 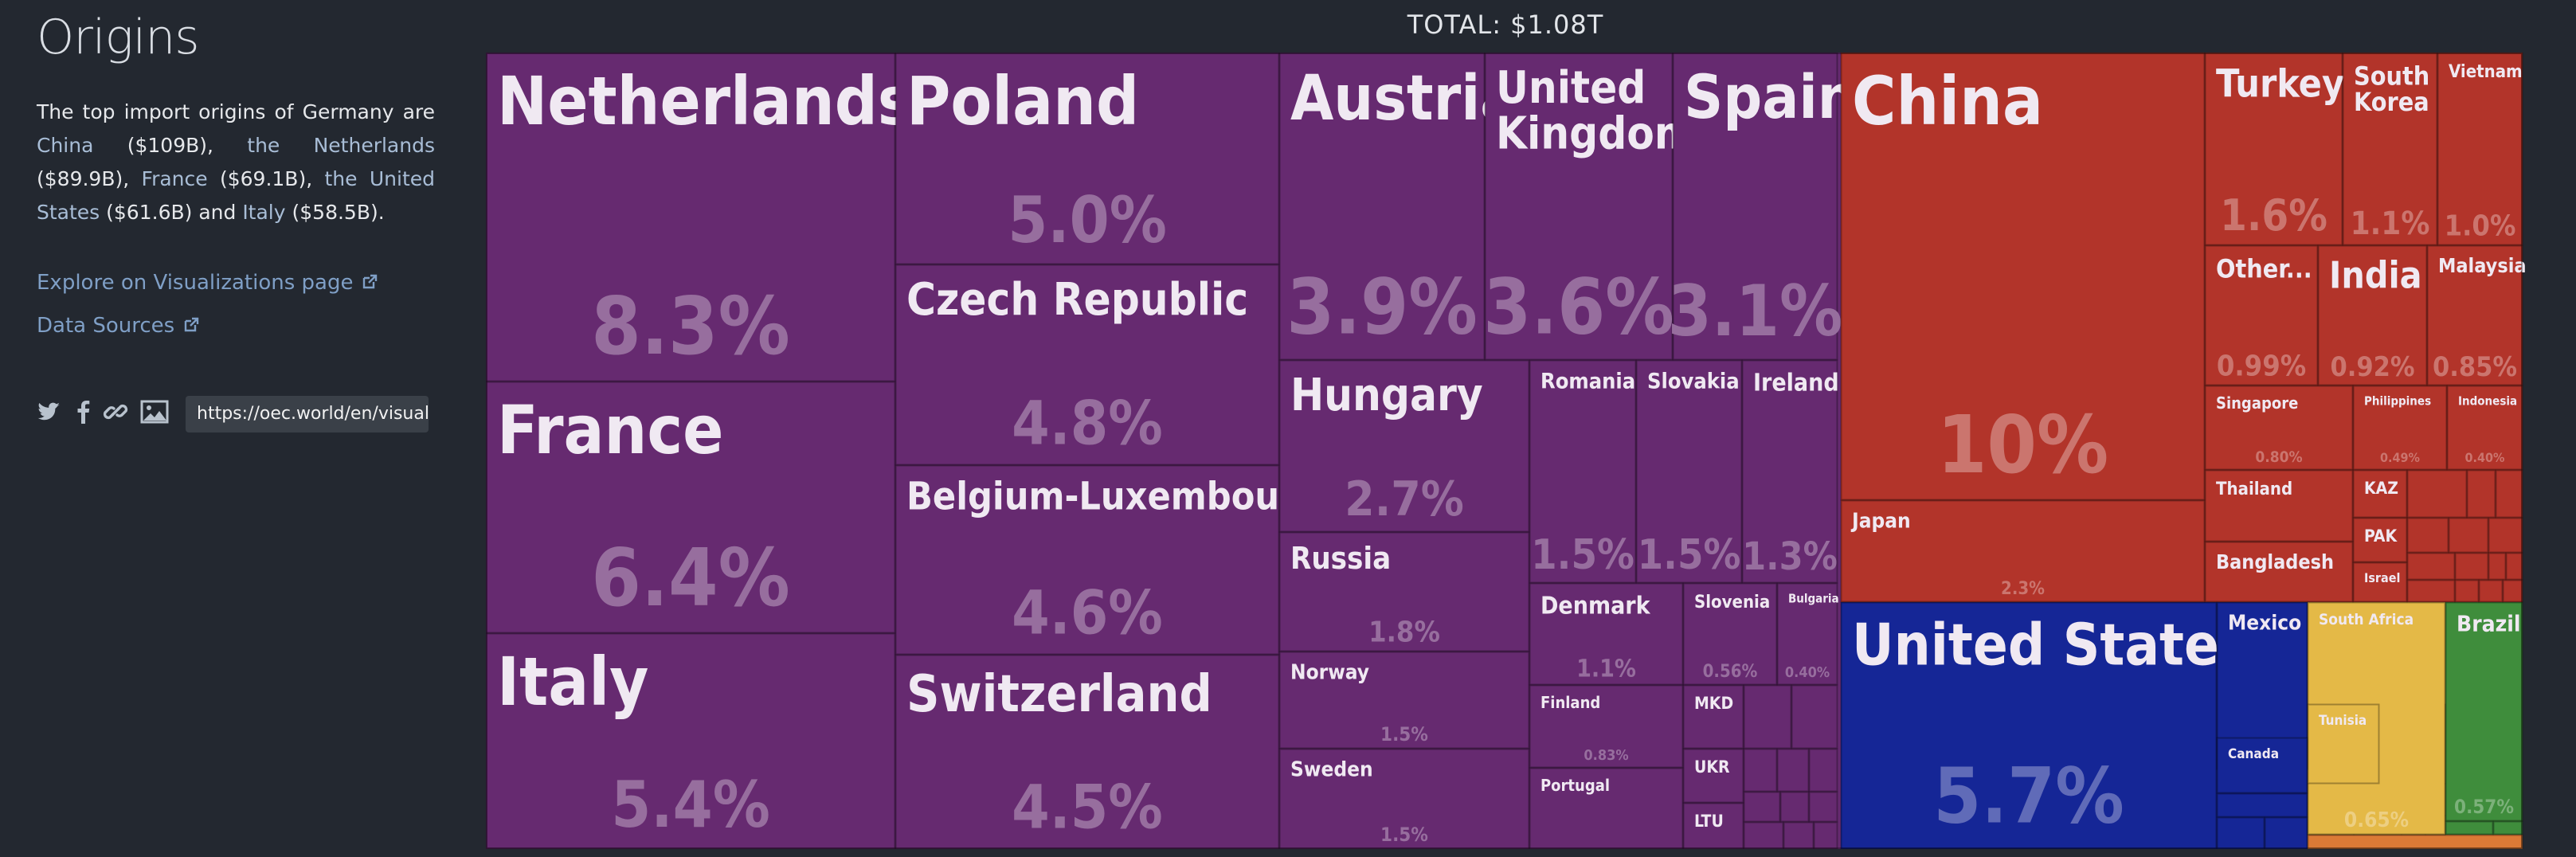 I want to click on treemap-tile-sweden, so click(x=1404, y=798).